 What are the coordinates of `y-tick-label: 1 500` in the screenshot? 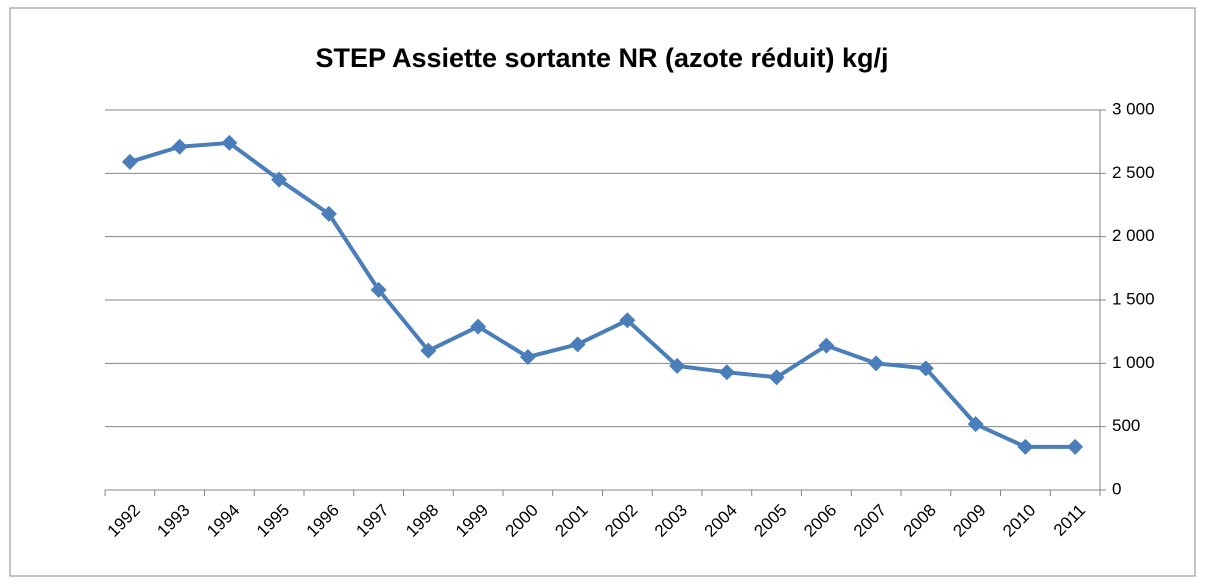 It's located at (1133, 298).